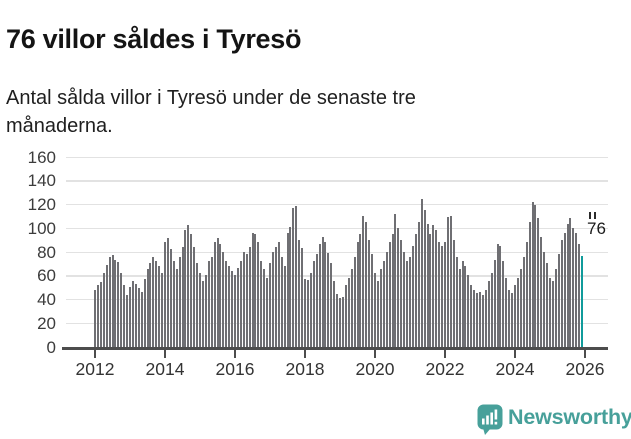 This screenshot has height=439, width=631. Describe the element at coordinates (41, 204) in the screenshot. I see `y-axis-label-120: 120` at that location.